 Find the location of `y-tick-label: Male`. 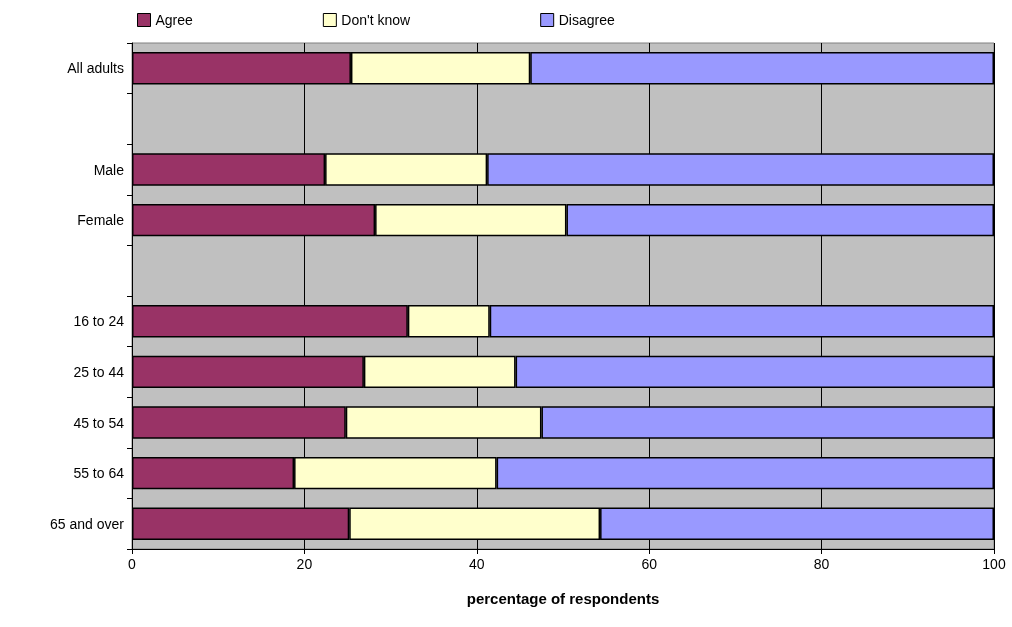

y-tick-label: Male is located at coordinates (109, 169).